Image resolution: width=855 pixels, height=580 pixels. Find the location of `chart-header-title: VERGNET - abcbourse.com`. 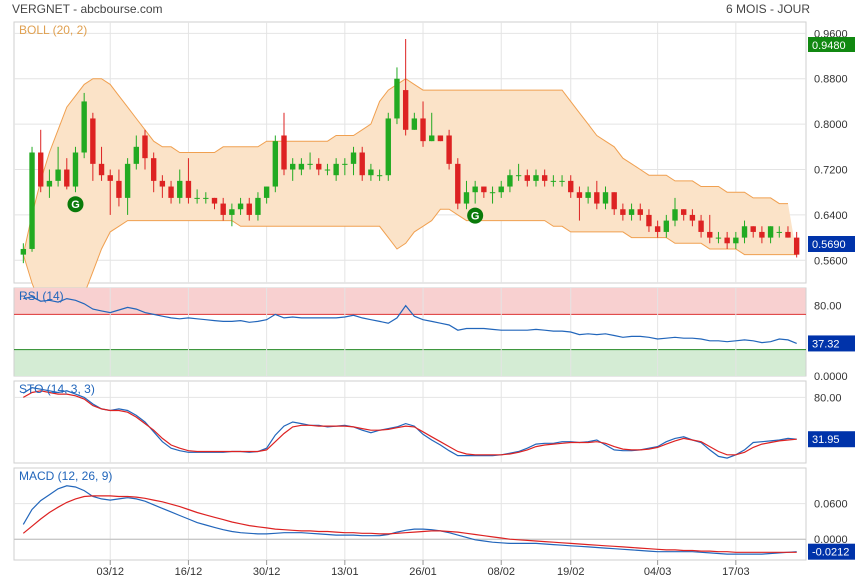

chart-header-title: VERGNET - abcbourse.com is located at coordinates (87, 9).